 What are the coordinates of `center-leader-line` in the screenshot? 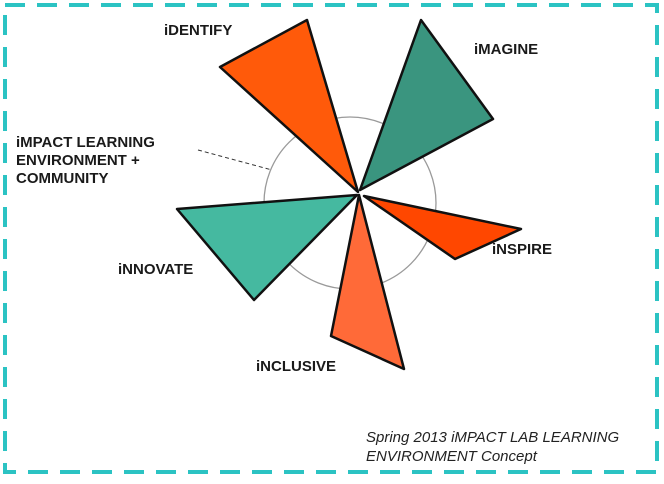 It's located at (235, 160).